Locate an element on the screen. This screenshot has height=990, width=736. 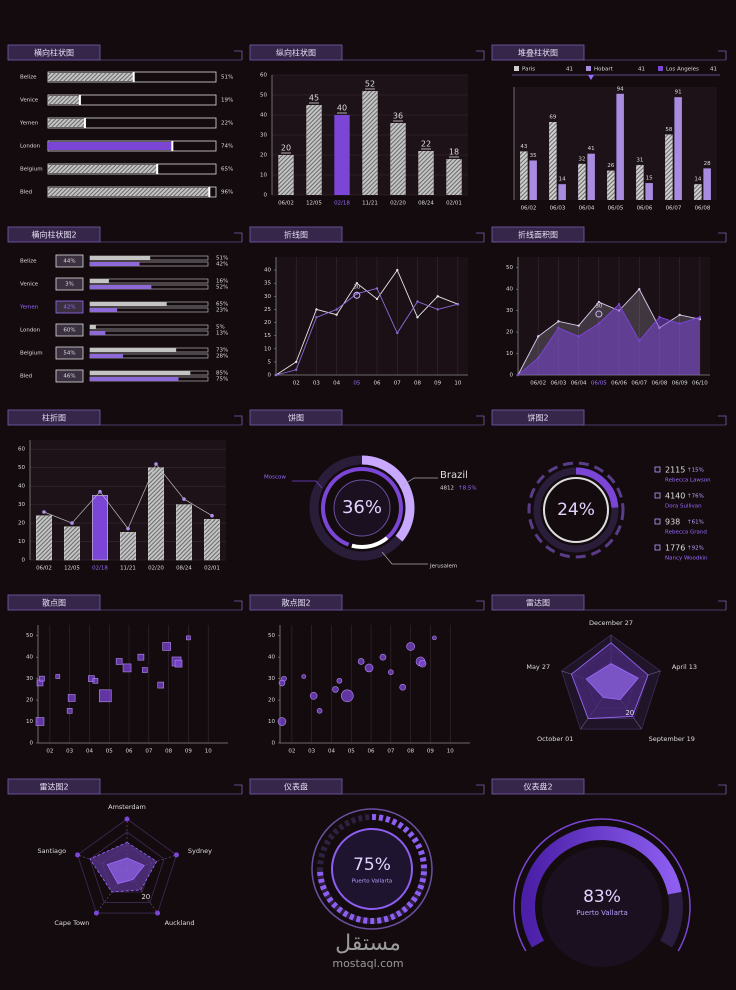
y-tick-label: 50 is located at coordinates (29, 636).